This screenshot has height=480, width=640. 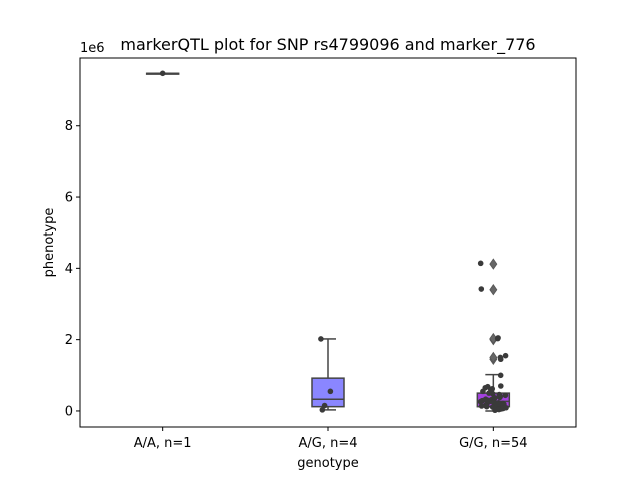 I want to click on y-axis-label: phenotype, so click(x=49, y=243).